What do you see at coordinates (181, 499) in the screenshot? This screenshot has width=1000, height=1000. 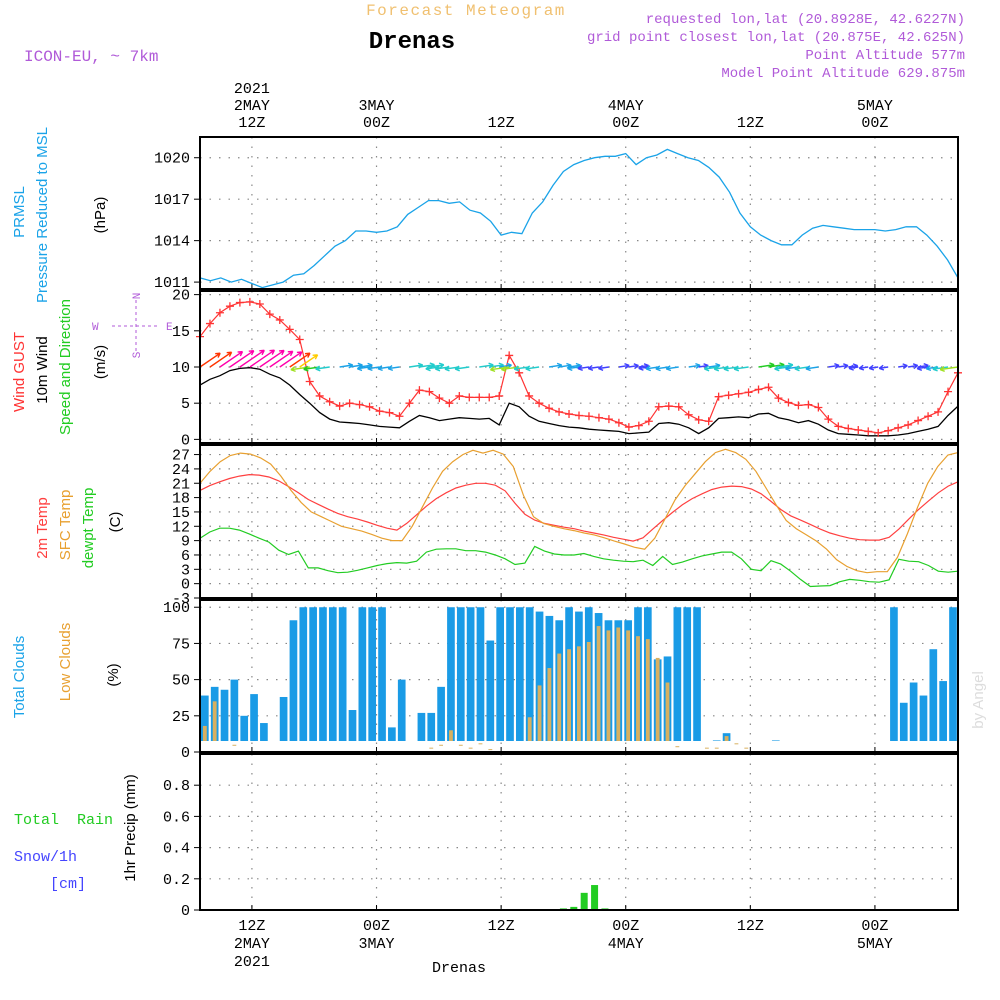 I see `y-tick-label: 18` at bounding box center [181, 499].